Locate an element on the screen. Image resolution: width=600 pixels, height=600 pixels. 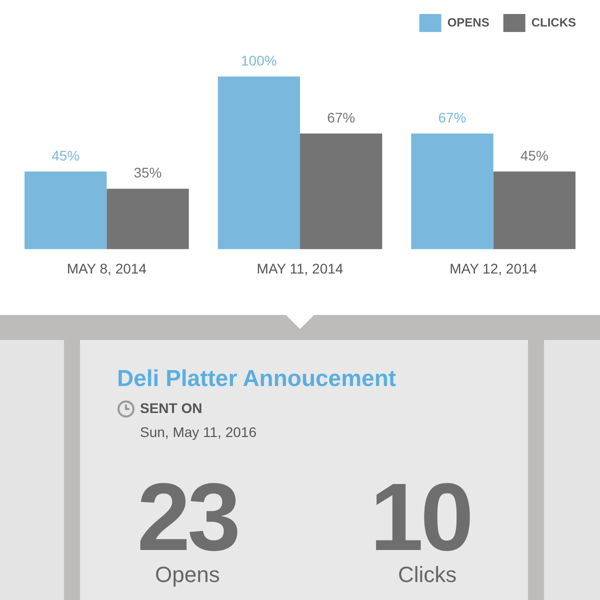
data-label: 100% is located at coordinates (259, 60).